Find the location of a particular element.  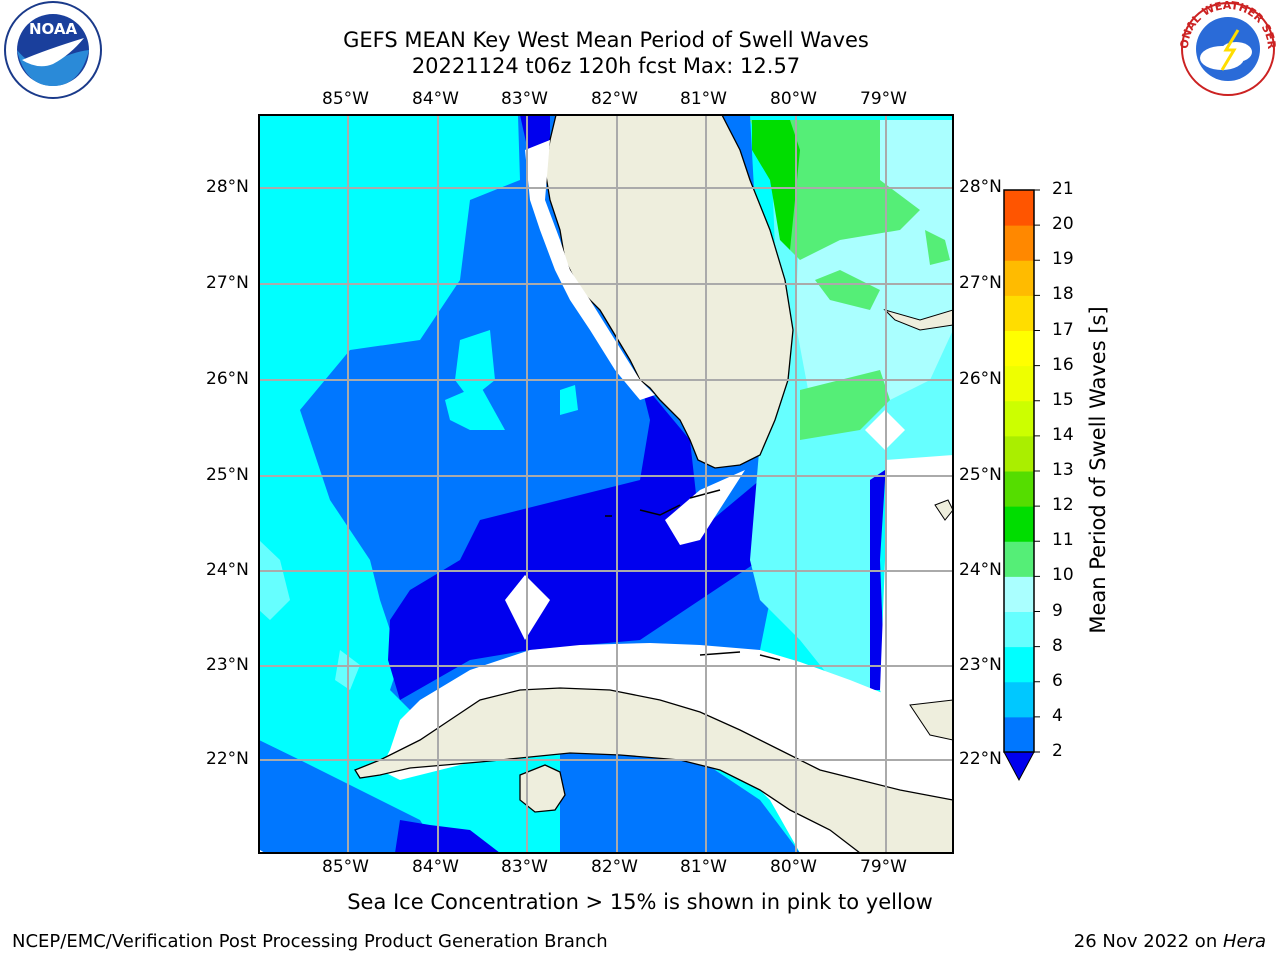

chart-subtitle: 20221124 t06z 120h fcst Max: 12.57 is located at coordinates (606, 66).